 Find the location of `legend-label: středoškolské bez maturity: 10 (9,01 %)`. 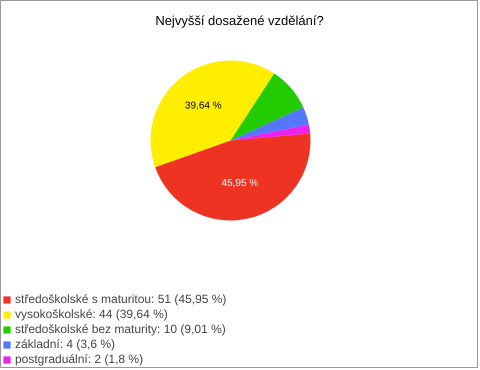

legend-label: středoškolské bez maturity: 10 (9,01 %) is located at coordinates (120, 329).